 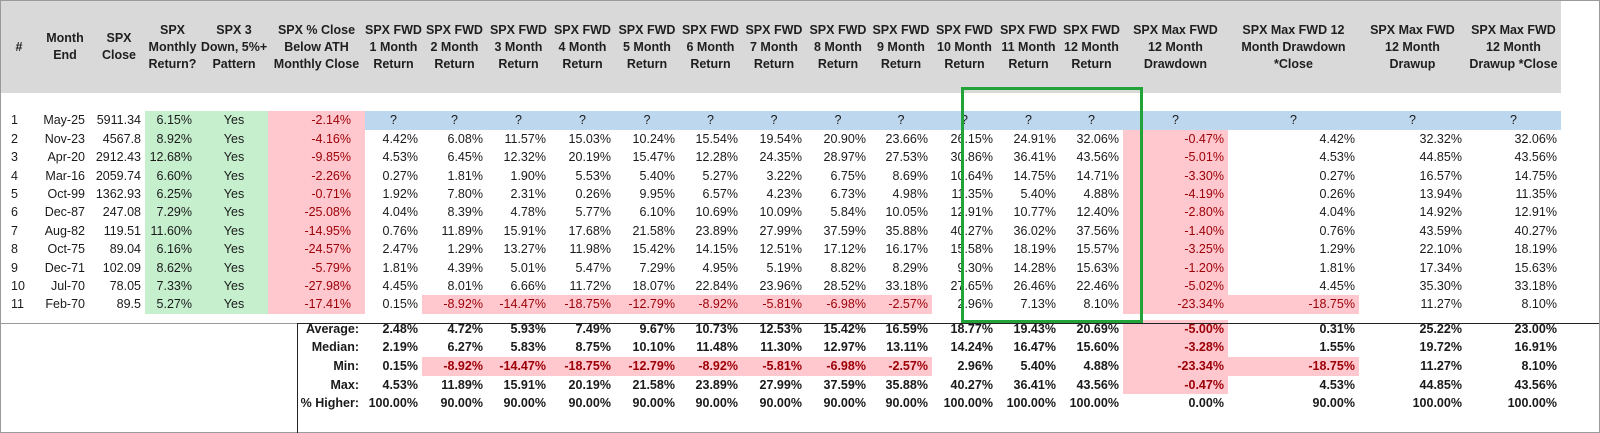 I want to click on header-line: 5 Month, so click(x=646, y=46).